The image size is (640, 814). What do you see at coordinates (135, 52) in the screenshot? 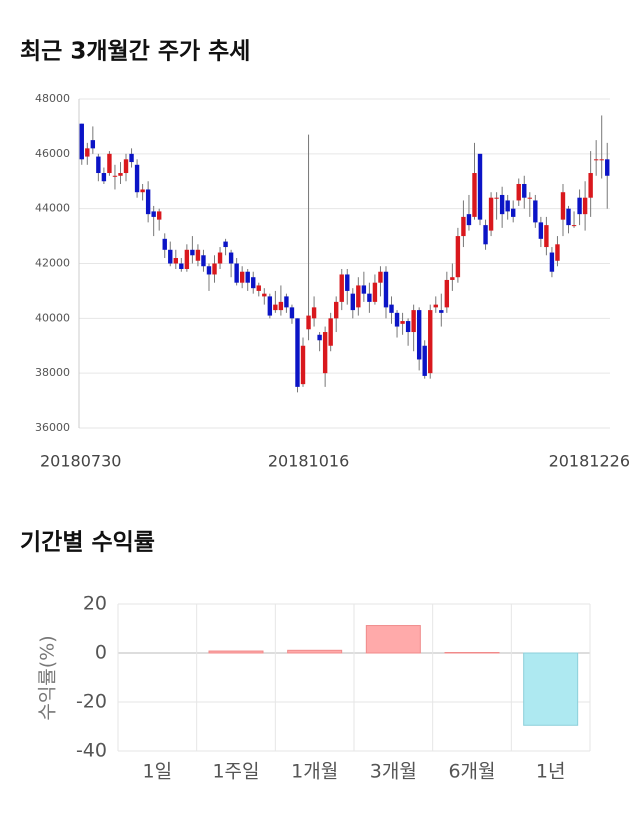
I see `chart-title: 최근 3개월간 주가 추세` at bounding box center [135, 52].